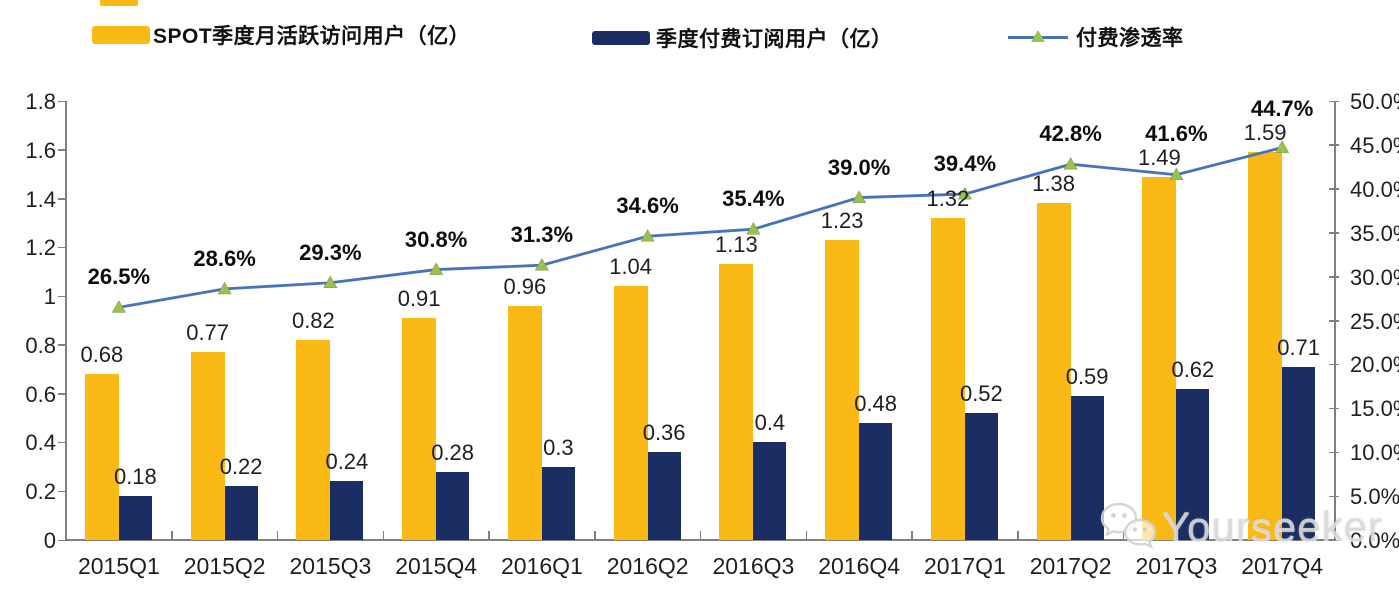  I want to click on y-right-tick-label: 15.0%, so click(1374, 409).